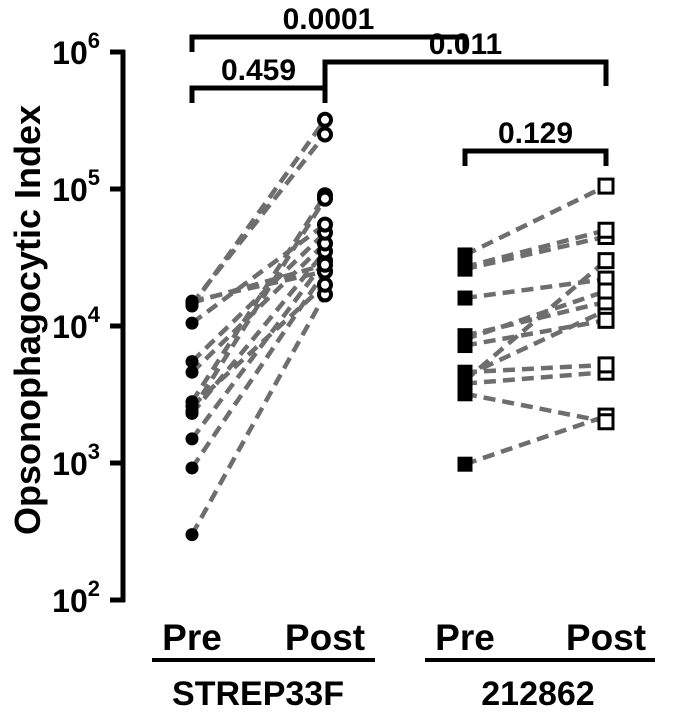 This screenshot has height=715, width=680. What do you see at coordinates (258, 694) in the screenshot?
I see `group-label-strep33f: STREP33F` at bounding box center [258, 694].